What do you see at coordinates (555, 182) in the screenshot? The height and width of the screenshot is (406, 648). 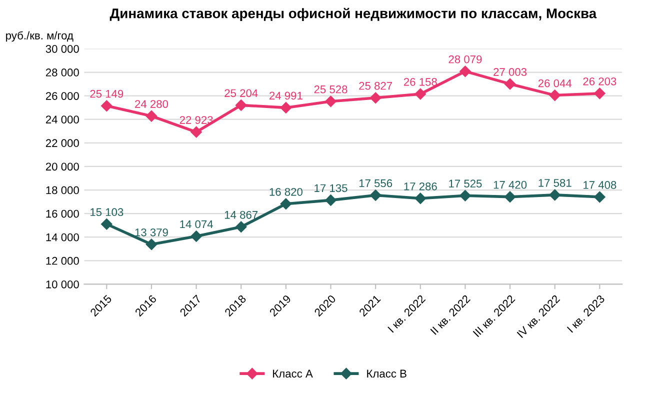 I see `data-label: 17 581` at bounding box center [555, 182].